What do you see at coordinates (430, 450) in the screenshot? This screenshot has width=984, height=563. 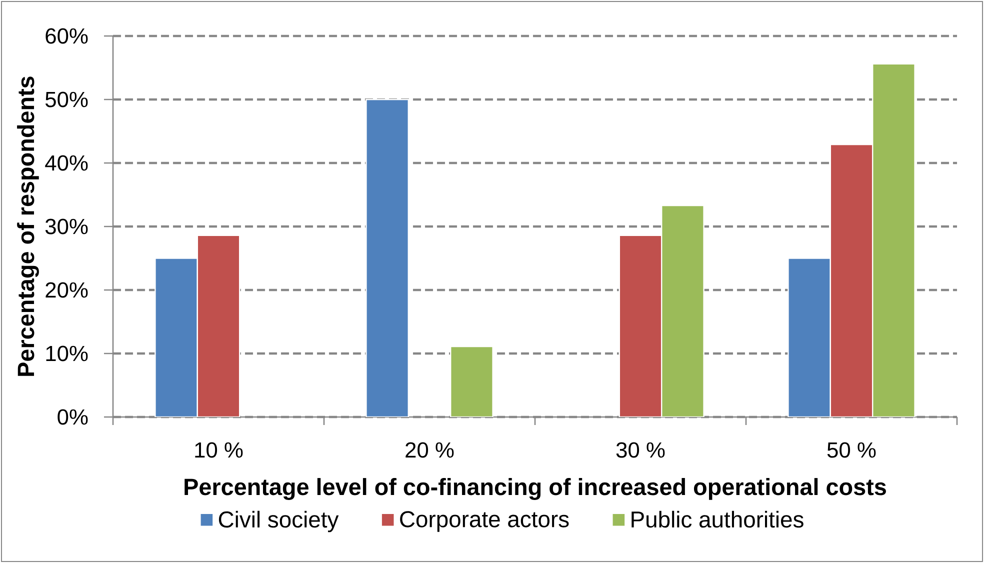 I see `x-tick-label: 20 %` at bounding box center [430, 450].